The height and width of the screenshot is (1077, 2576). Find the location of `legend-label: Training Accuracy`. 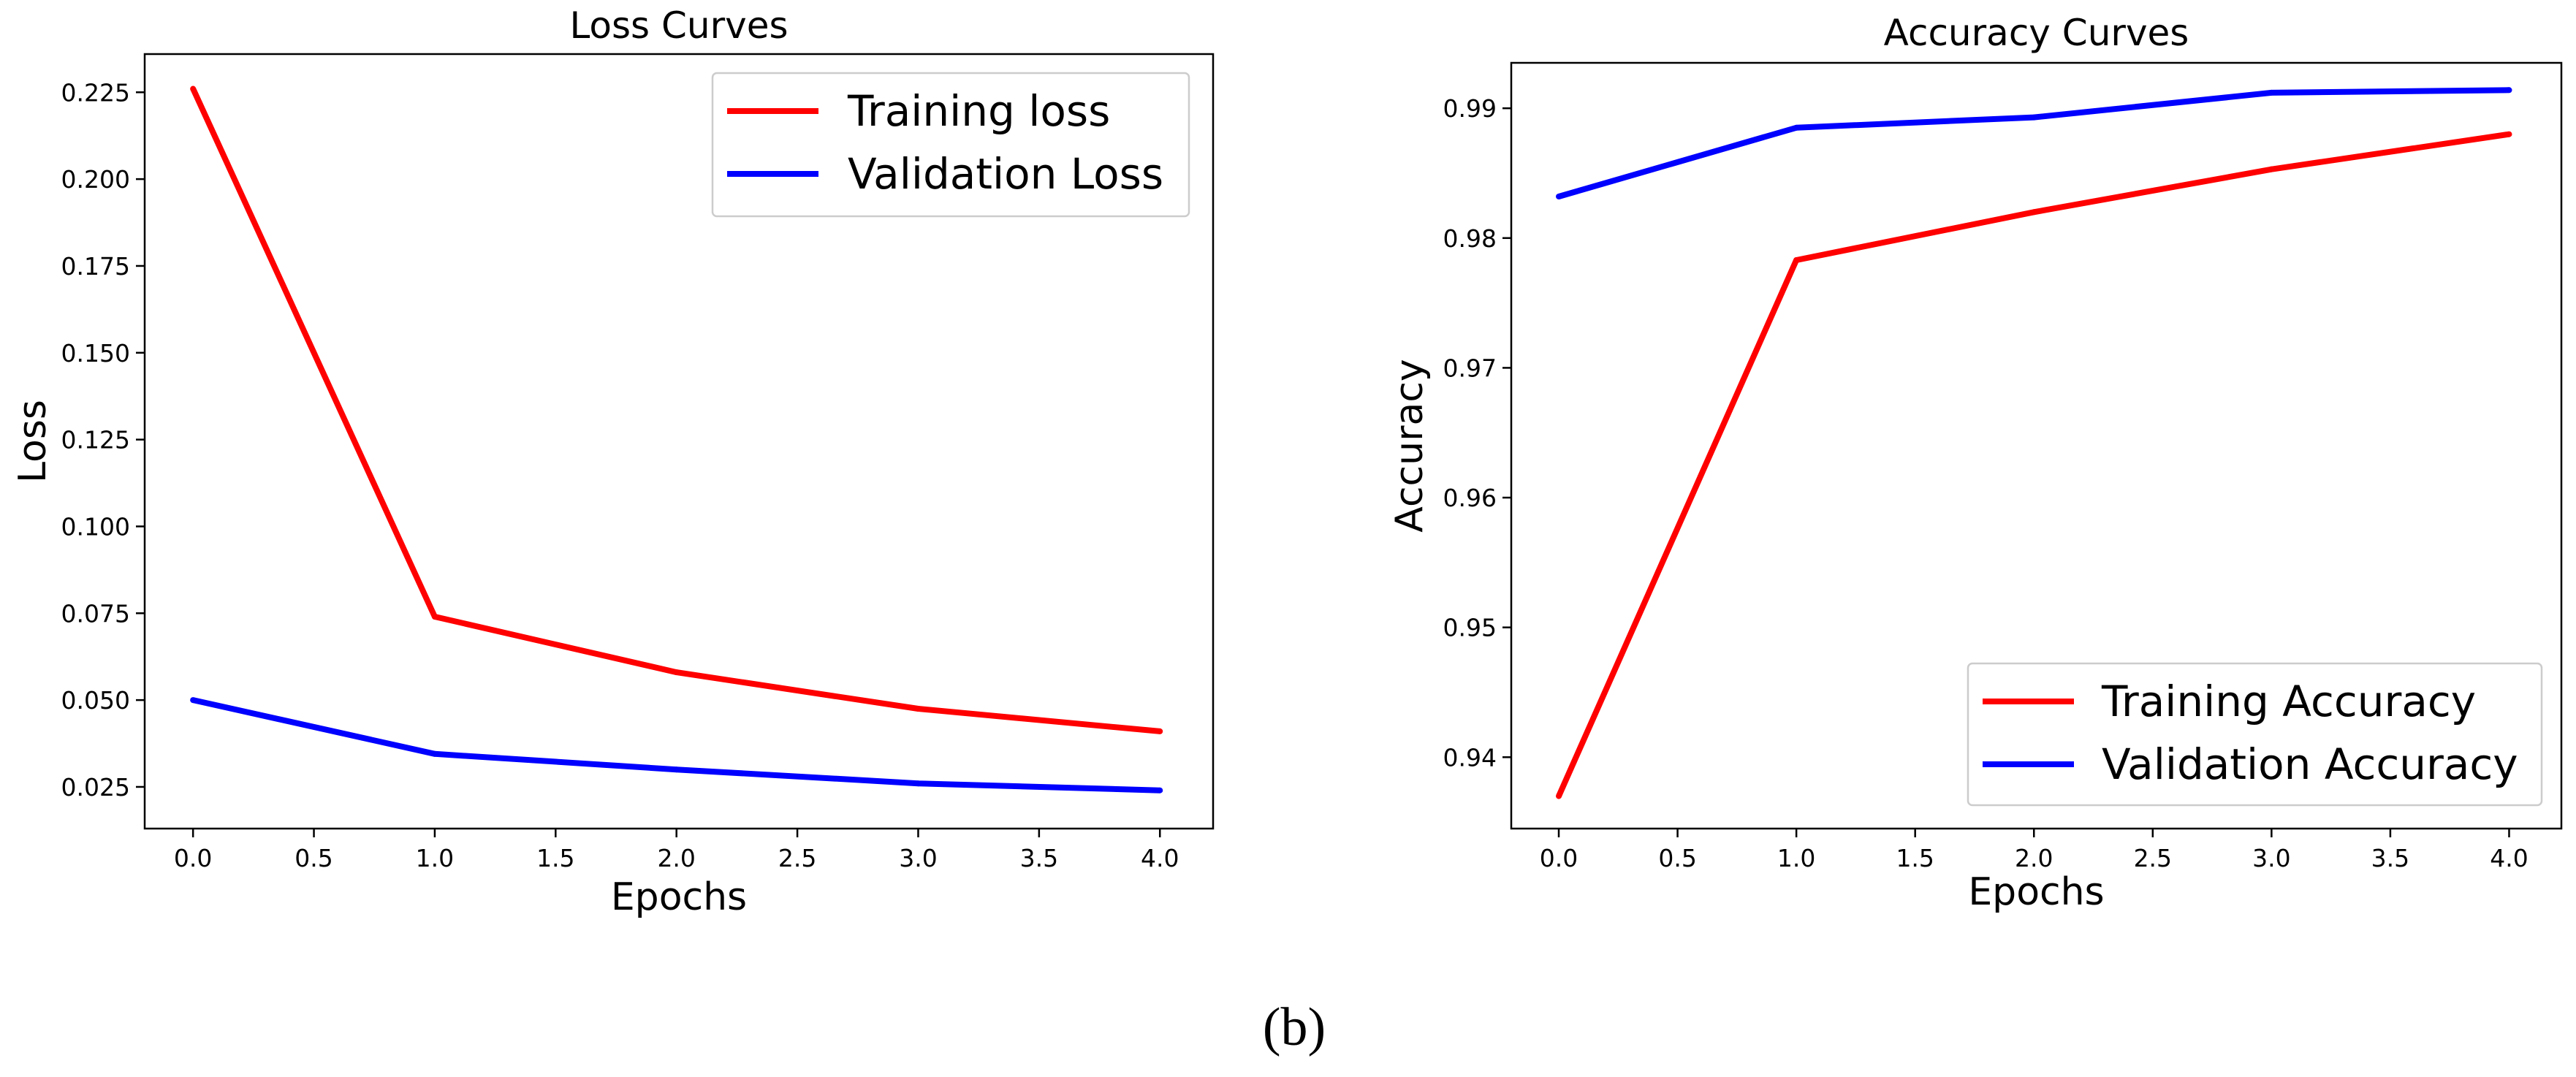

legend-label: Training Accuracy is located at coordinates (2288, 701).